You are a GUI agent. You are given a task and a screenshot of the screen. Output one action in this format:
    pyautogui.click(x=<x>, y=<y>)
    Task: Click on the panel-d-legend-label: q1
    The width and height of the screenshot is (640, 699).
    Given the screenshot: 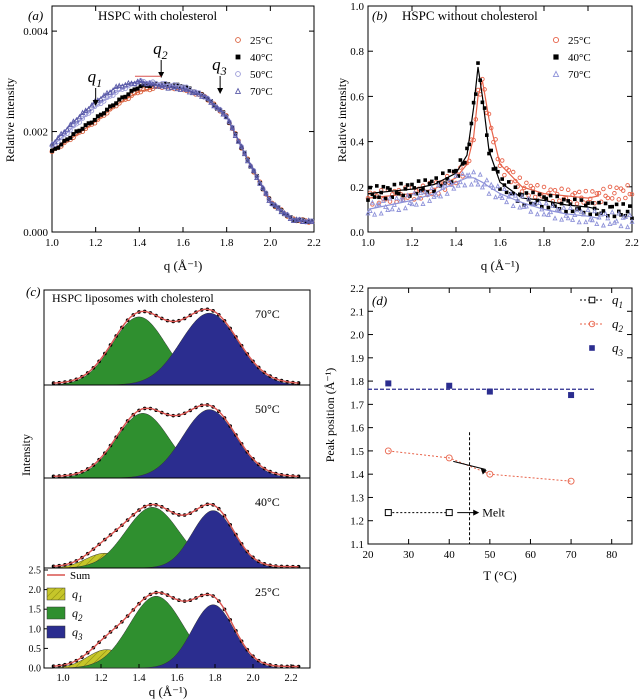 What is the action you would take?
    pyautogui.click(x=617, y=301)
    